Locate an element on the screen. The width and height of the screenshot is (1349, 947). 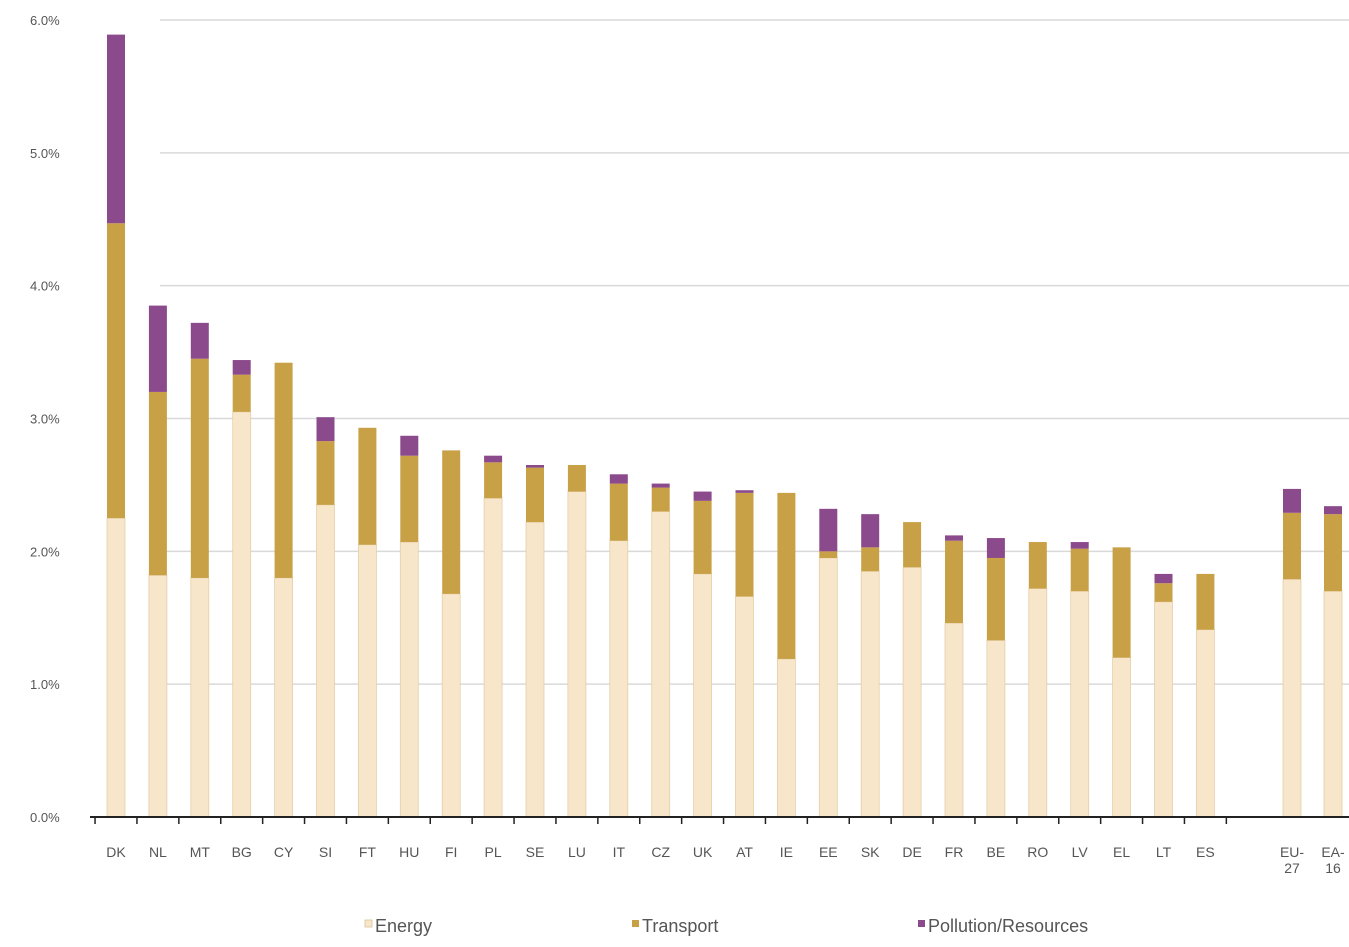
bar-stack-si is located at coordinates (325, 617).